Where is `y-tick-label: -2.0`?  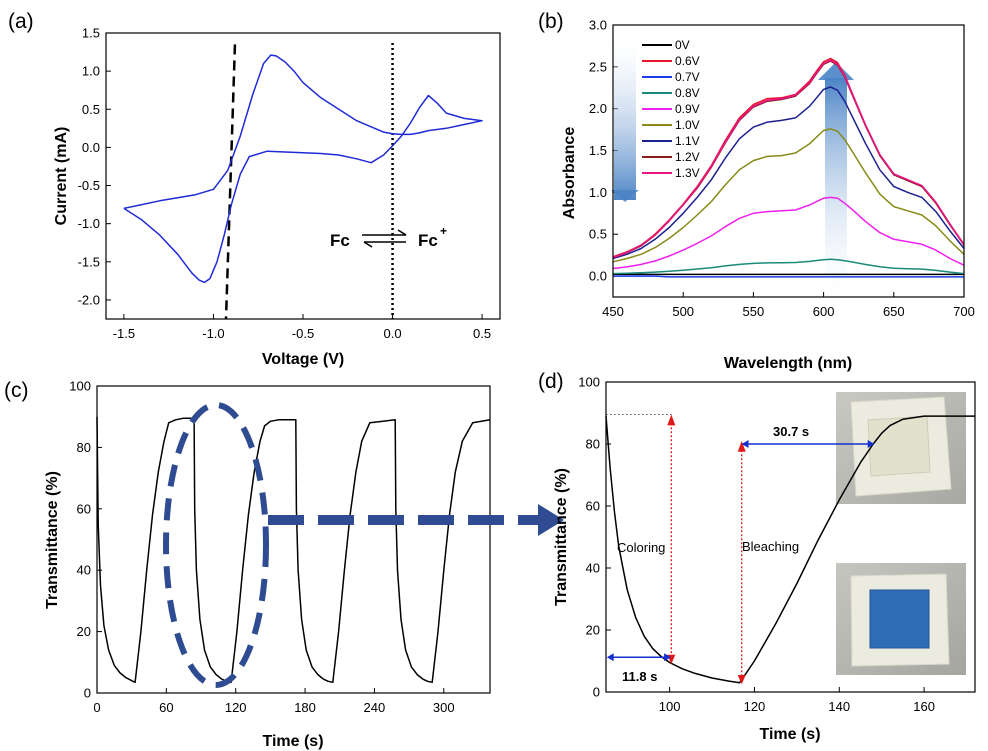 y-tick-label: -2.0 is located at coordinates (89, 299).